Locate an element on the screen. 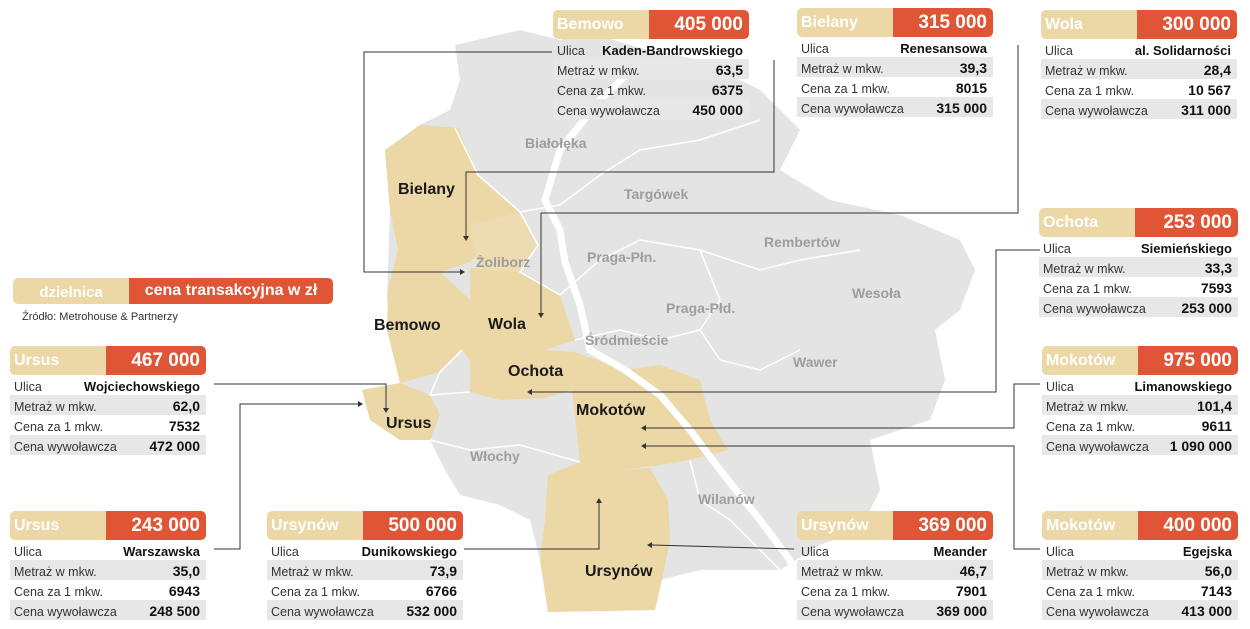 The width and height of the screenshot is (1250, 629). value-street: Dunikowskiego is located at coordinates (409, 551).